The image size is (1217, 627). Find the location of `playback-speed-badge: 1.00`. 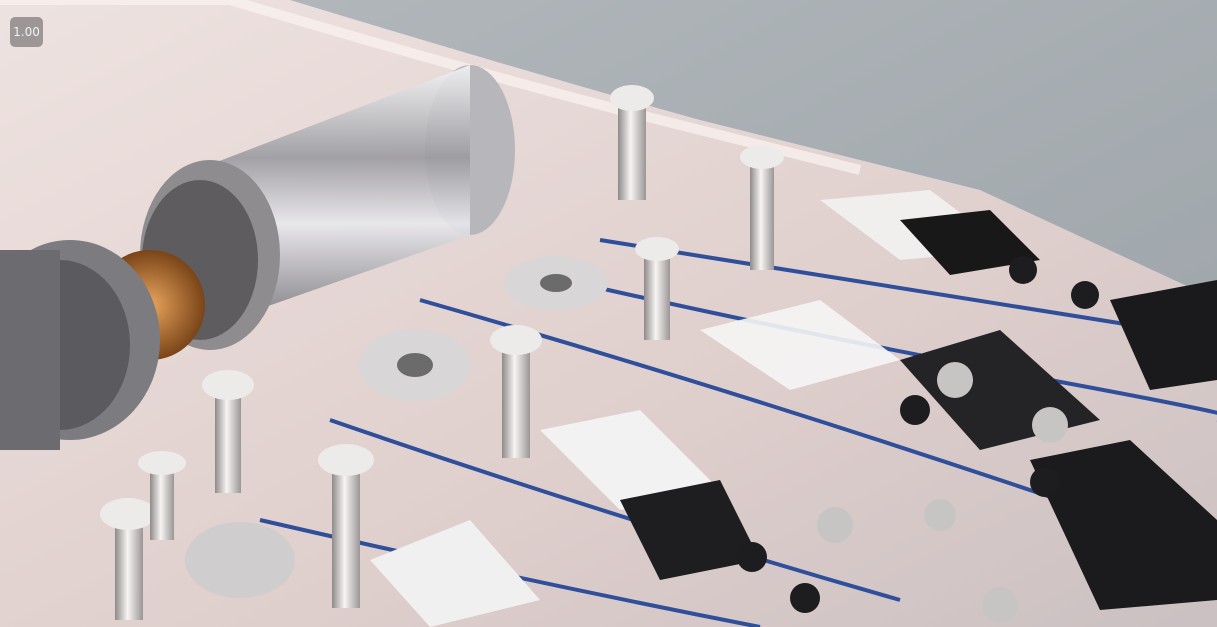

playback-speed-badge: 1.00 is located at coordinates (26, 32).